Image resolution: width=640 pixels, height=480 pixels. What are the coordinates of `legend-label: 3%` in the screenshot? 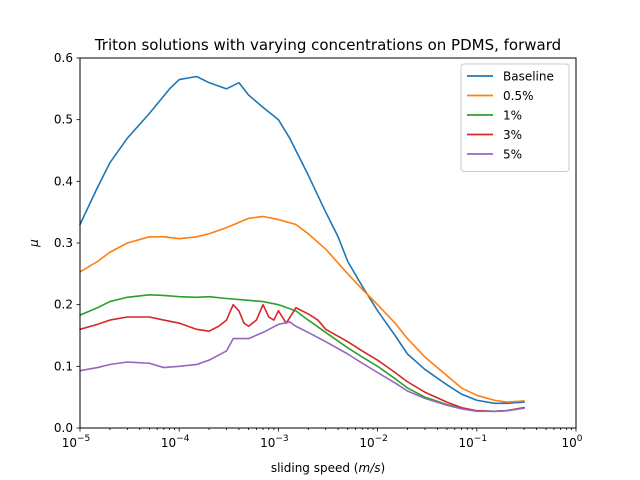 It's located at (512, 135).